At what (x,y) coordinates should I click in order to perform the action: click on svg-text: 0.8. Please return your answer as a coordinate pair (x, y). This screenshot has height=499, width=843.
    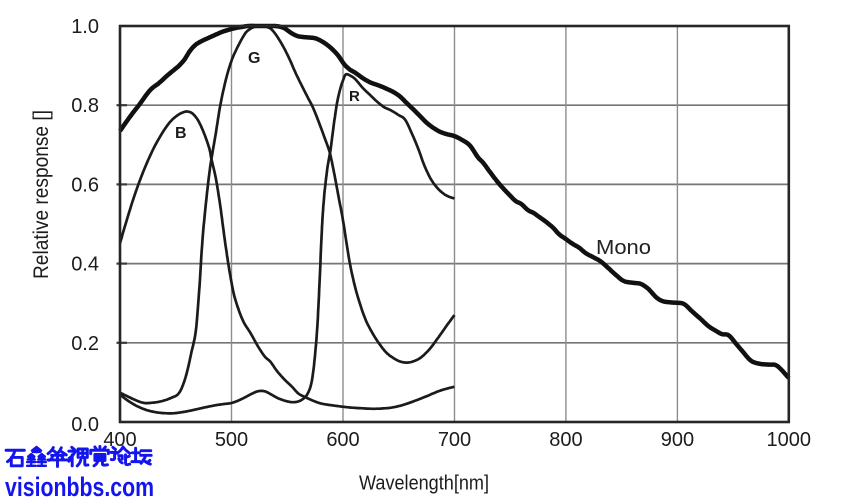
    Looking at the image, I should click on (85, 106).